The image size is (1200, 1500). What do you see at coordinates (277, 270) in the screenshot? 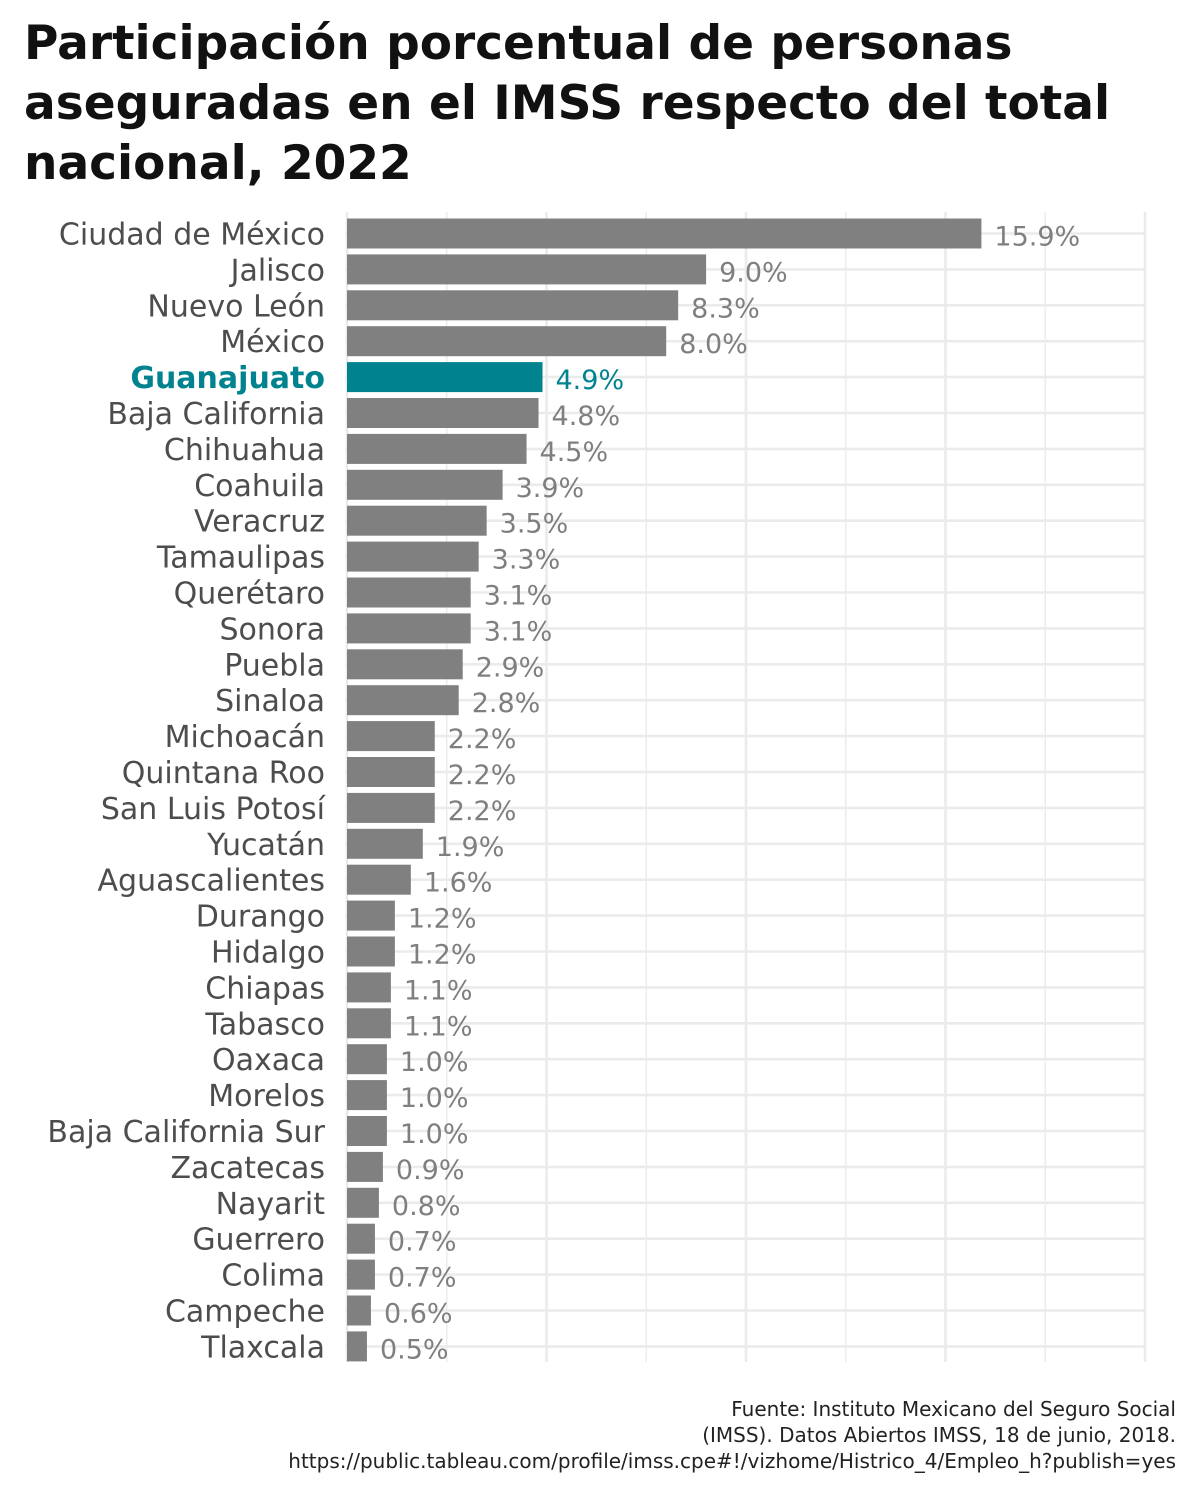
I see `category-label: Jalisco` at bounding box center [277, 270].